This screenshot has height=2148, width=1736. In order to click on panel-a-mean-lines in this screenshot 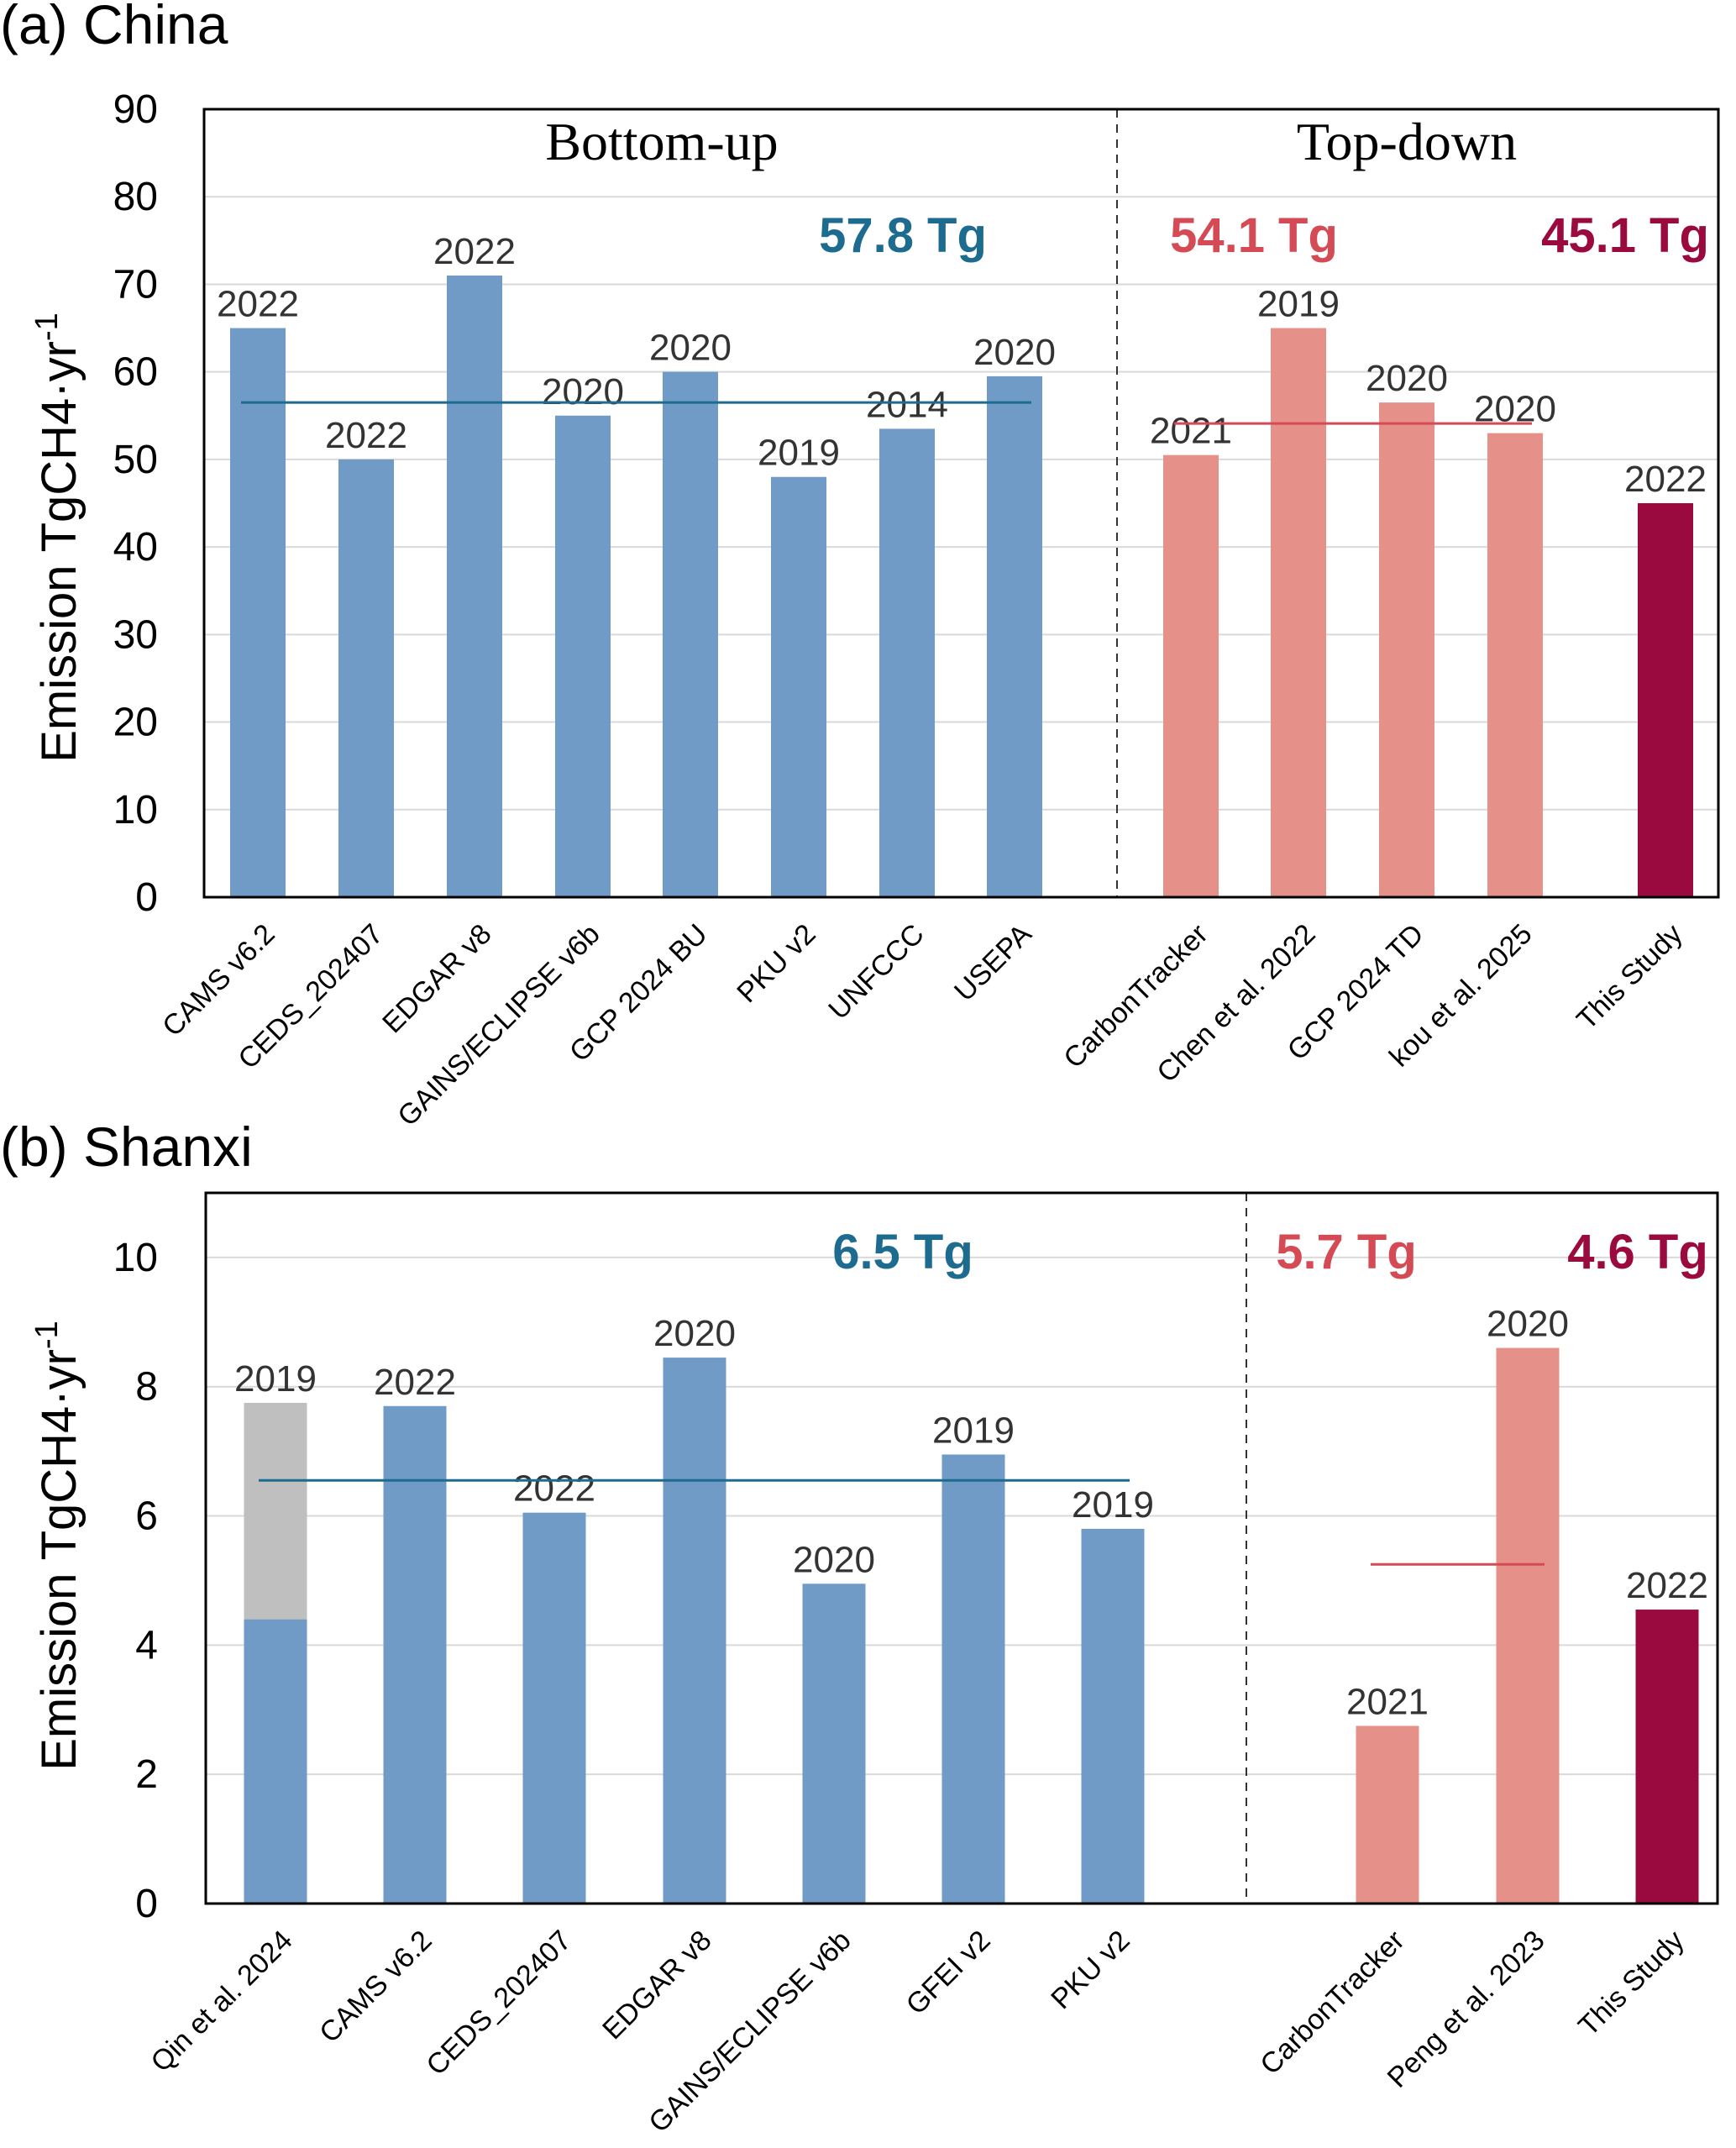, I will do `click(886, 413)`.